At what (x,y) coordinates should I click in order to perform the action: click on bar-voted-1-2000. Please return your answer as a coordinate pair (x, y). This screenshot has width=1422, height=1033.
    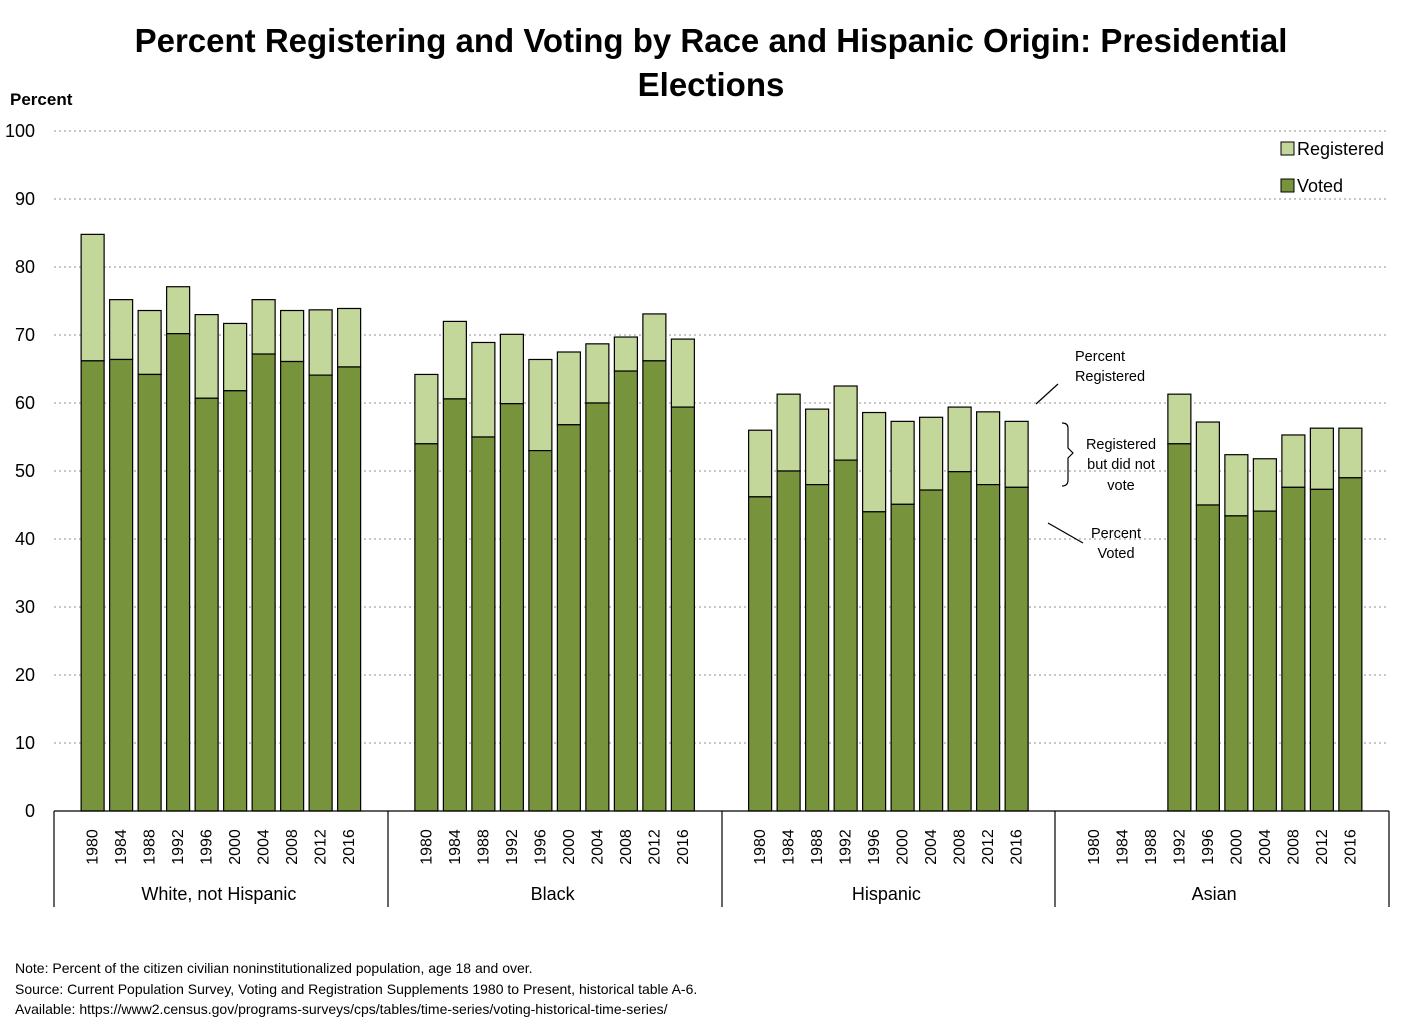
    Looking at the image, I should click on (568, 618).